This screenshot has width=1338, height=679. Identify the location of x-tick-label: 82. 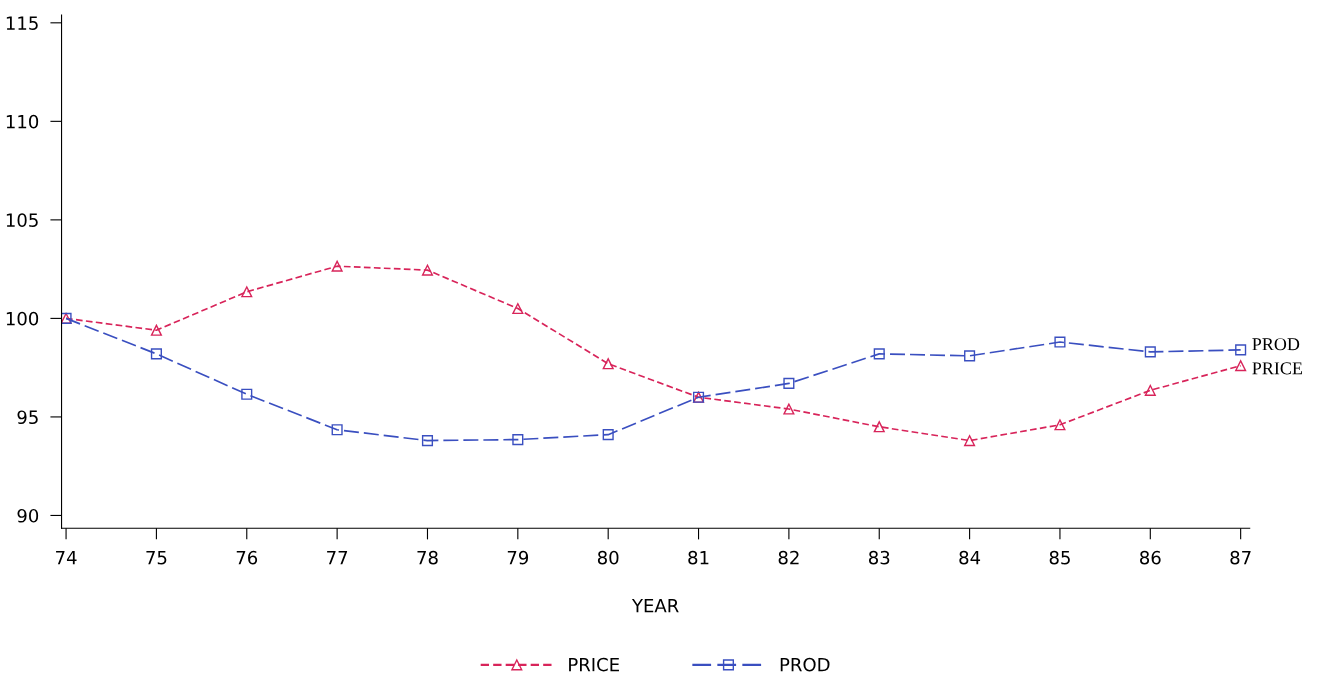
(788, 557).